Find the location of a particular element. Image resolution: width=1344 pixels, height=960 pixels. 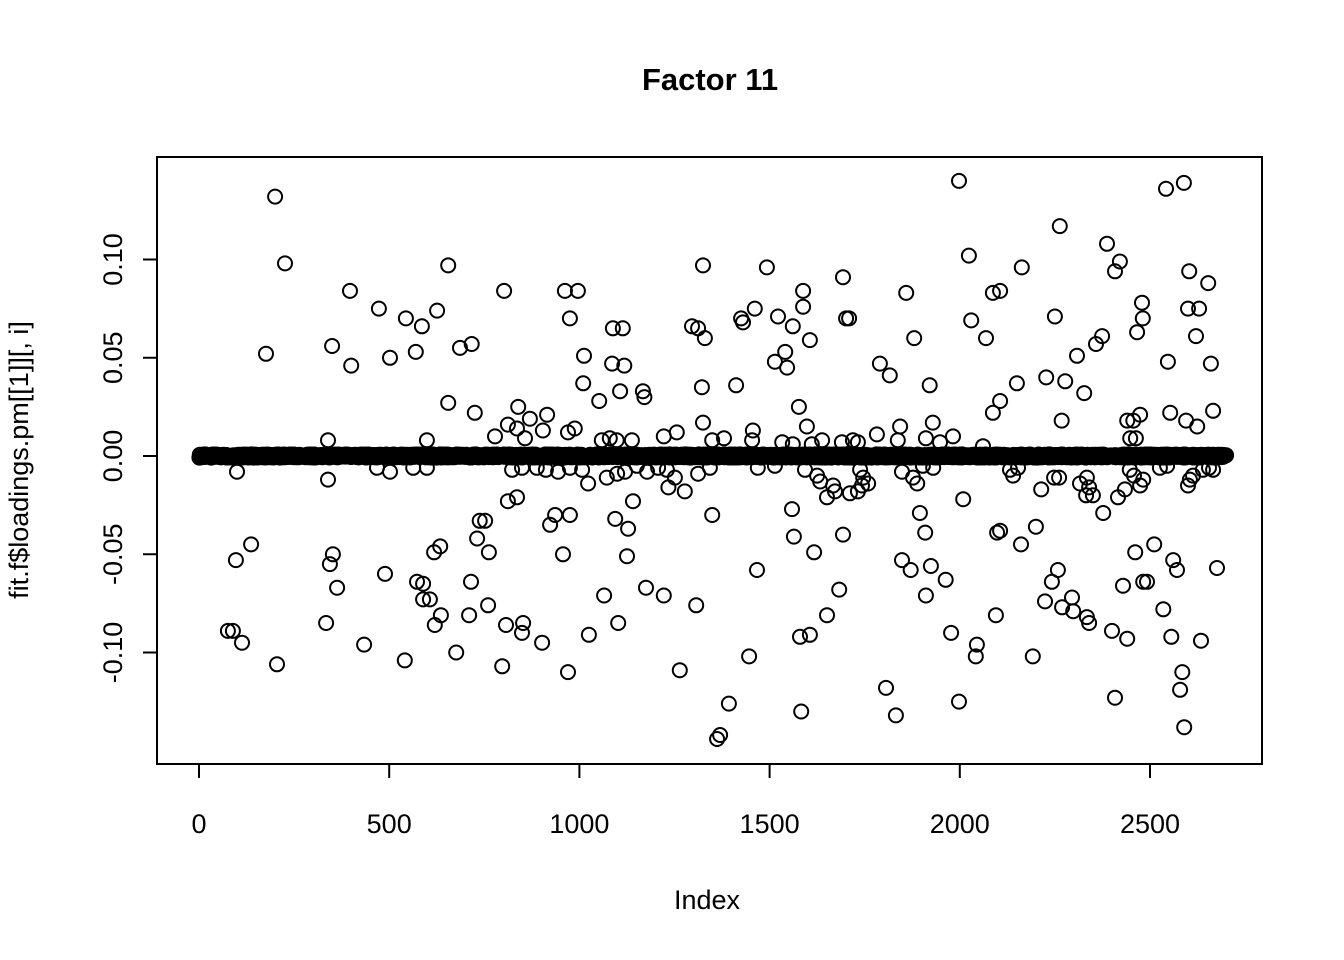

y-tick-label: -0.10 is located at coordinates (113, 653).